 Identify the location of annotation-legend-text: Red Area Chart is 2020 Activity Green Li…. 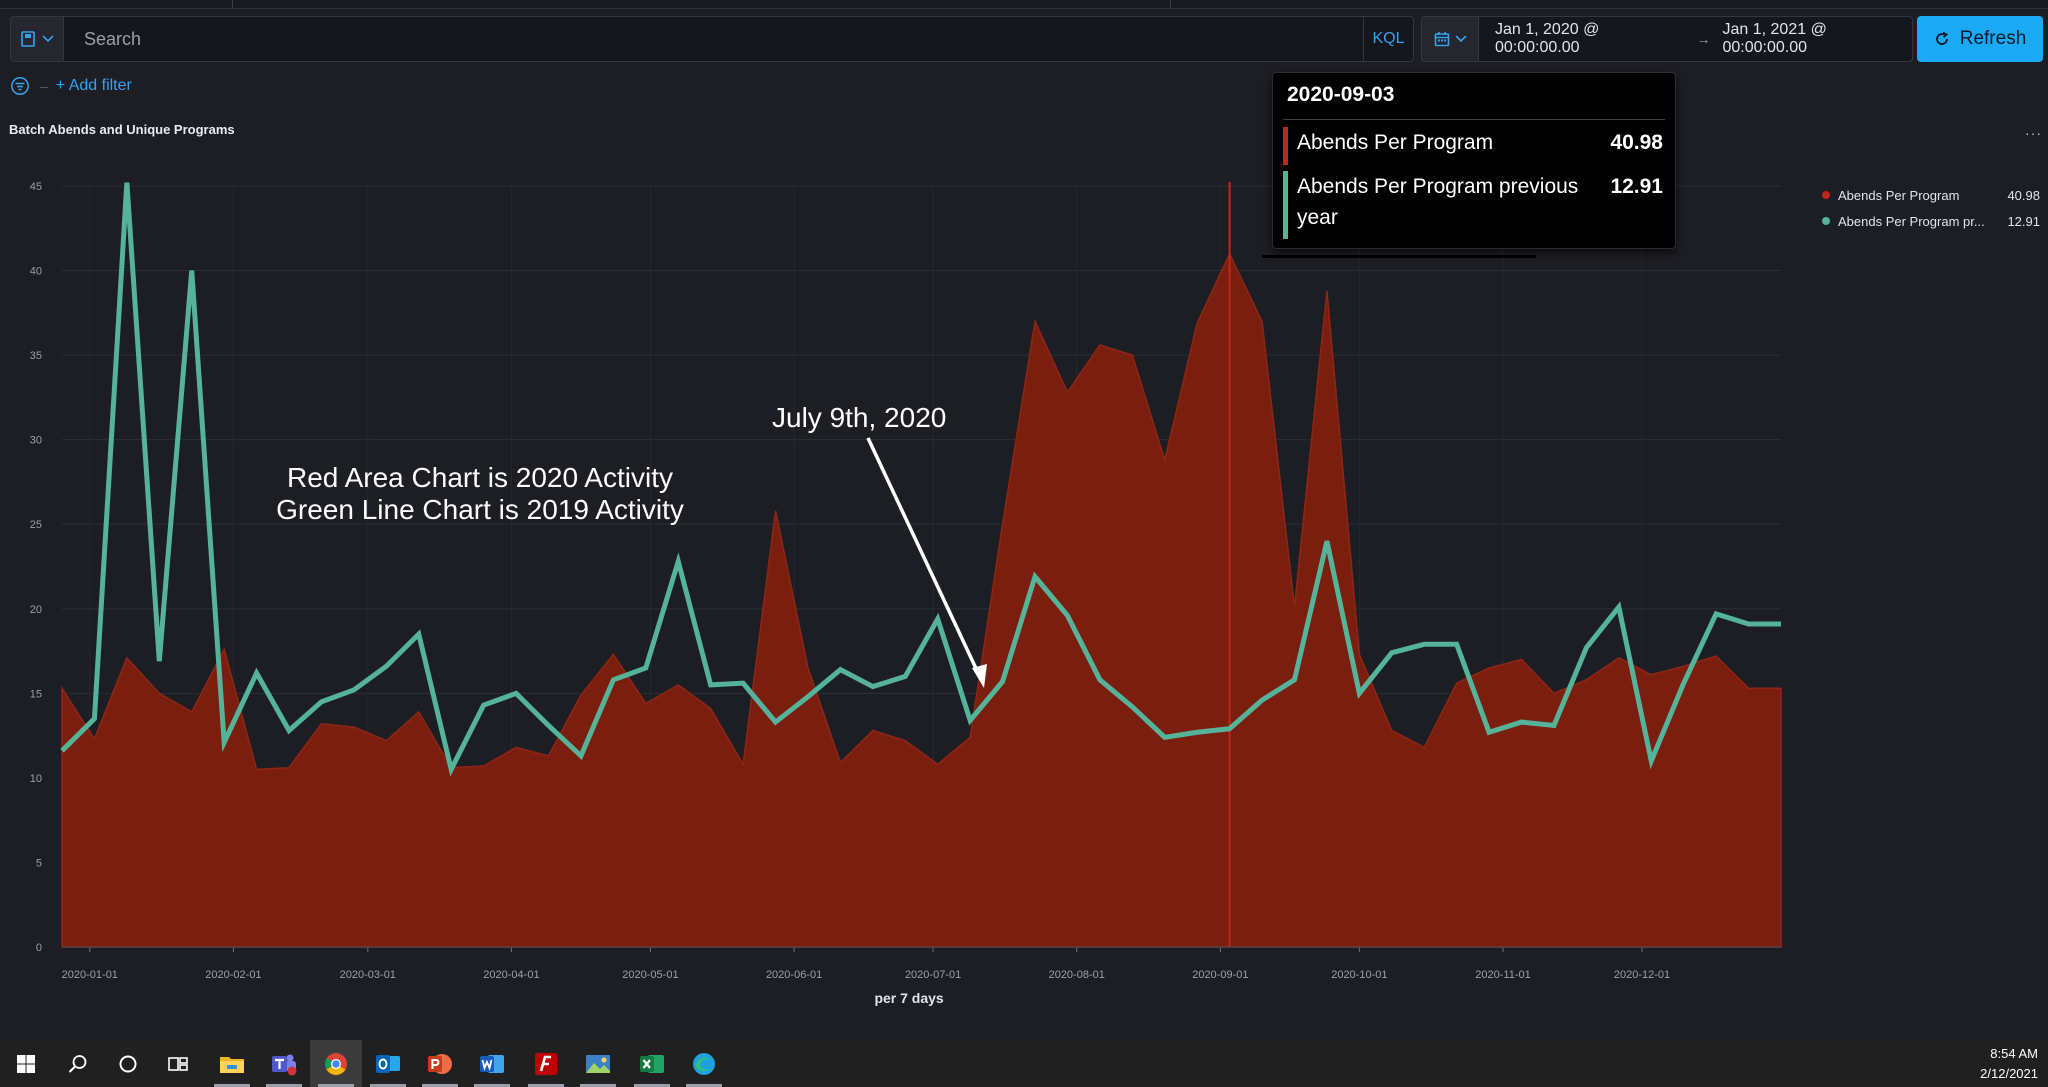
(480, 494).